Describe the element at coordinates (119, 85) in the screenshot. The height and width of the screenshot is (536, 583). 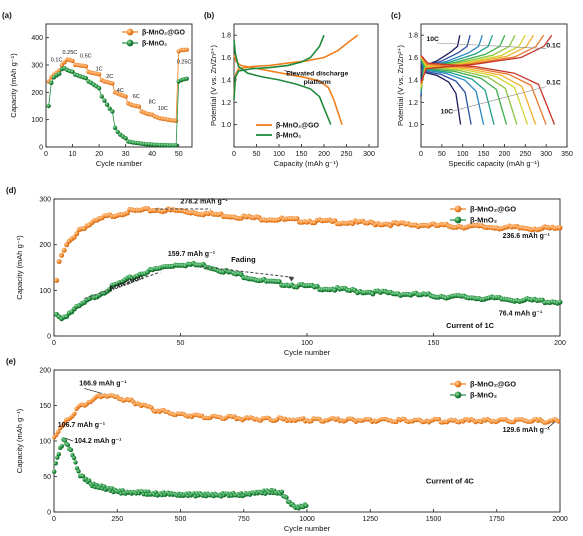
I see `plot-frame-a` at that location.